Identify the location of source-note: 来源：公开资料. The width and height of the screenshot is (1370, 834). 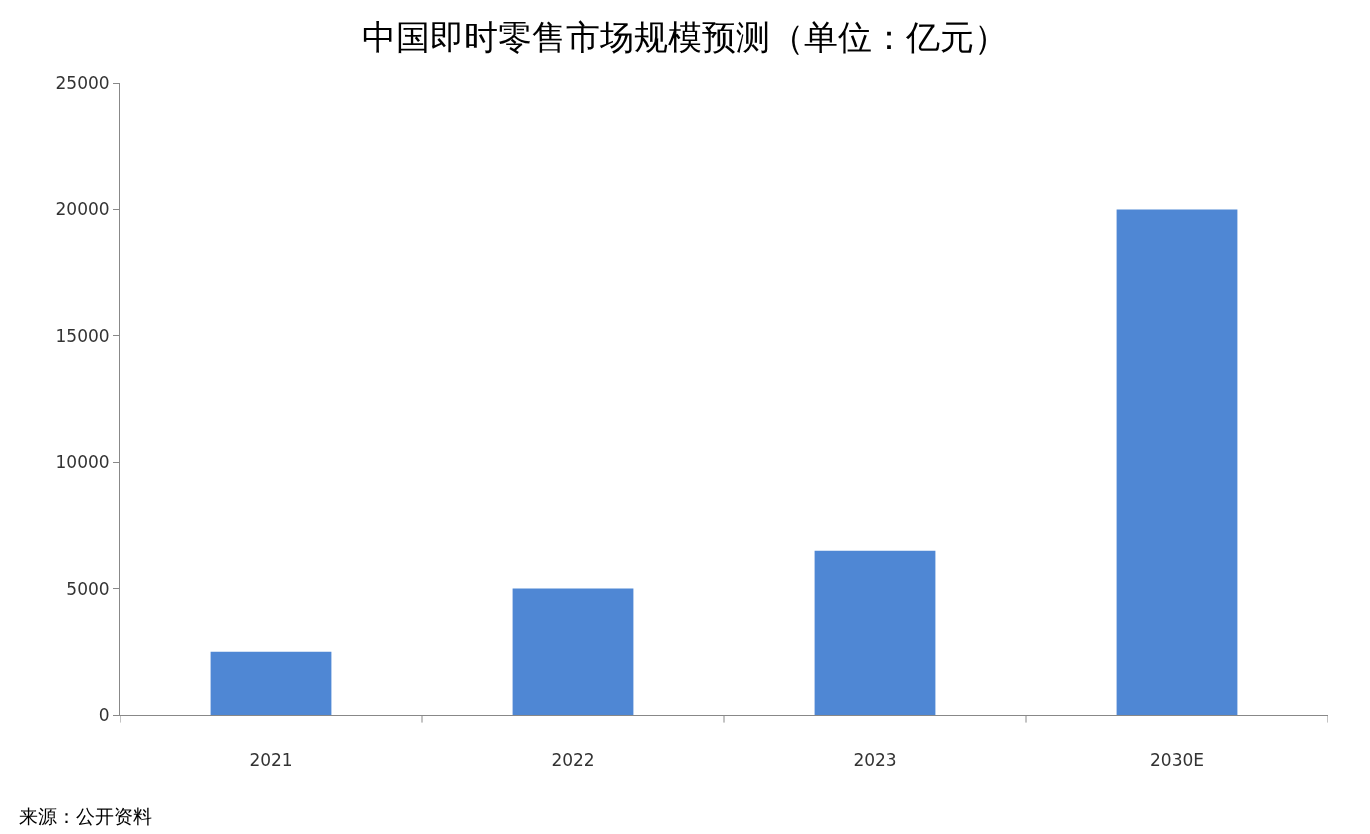
(85, 816).